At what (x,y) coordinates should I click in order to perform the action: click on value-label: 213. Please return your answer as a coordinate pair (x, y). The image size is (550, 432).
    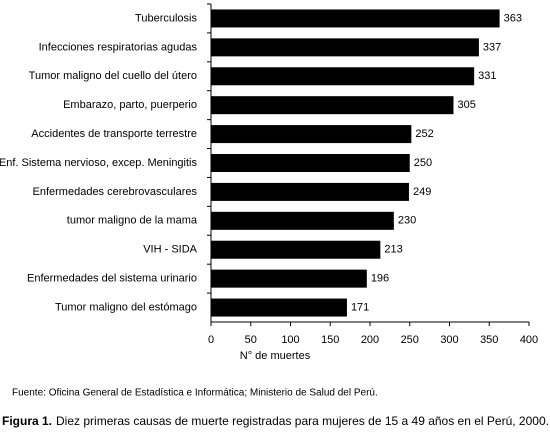
    Looking at the image, I should click on (393, 250).